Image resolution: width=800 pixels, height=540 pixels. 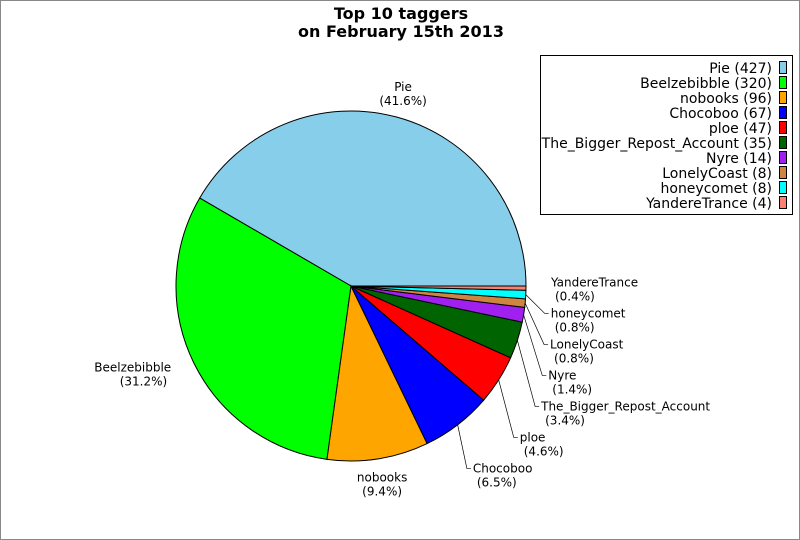 What do you see at coordinates (740, 69) in the screenshot?
I see `legend-entry: Pie (427)` at bounding box center [740, 69].